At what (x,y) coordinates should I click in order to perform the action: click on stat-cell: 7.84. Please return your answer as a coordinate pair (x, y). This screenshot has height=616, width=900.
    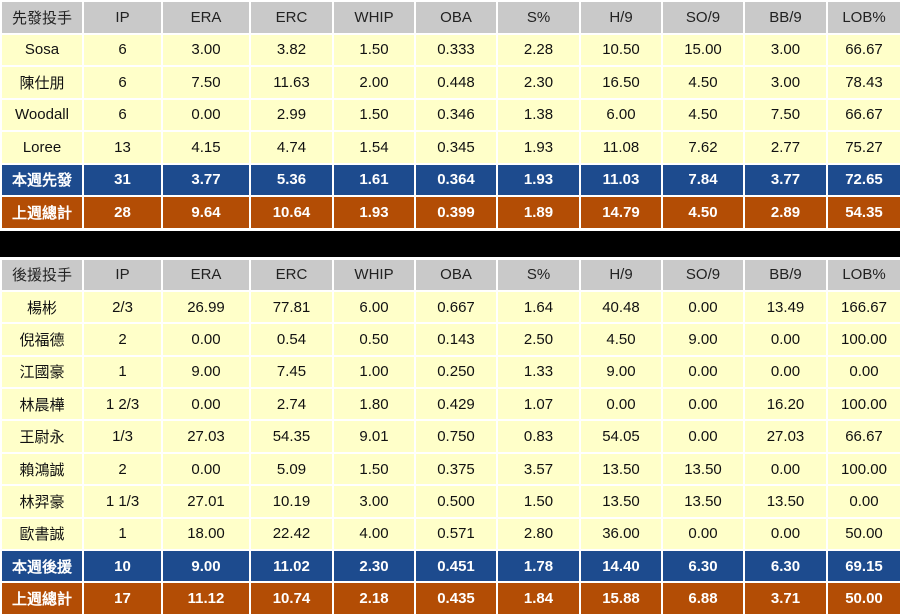
    Looking at the image, I should click on (703, 179).